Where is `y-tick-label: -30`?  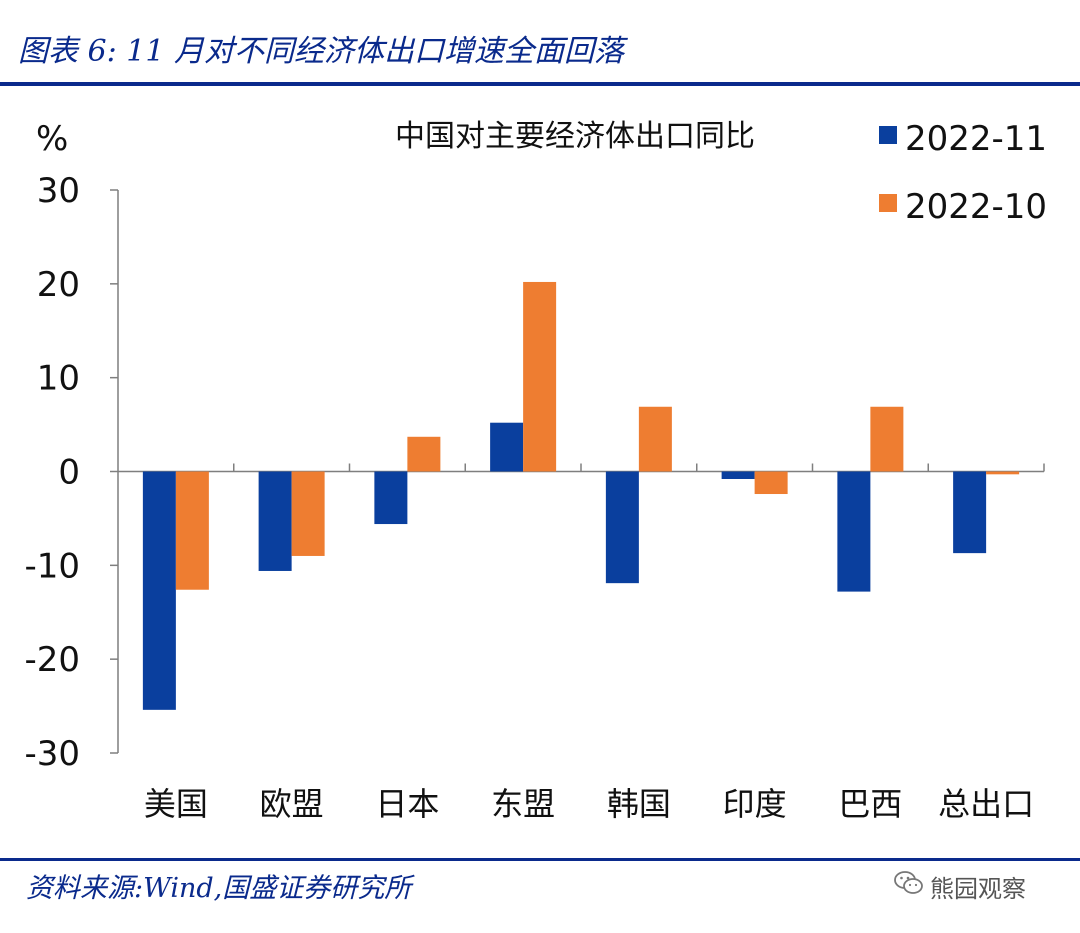
y-tick-label: -30 is located at coordinates (52, 754).